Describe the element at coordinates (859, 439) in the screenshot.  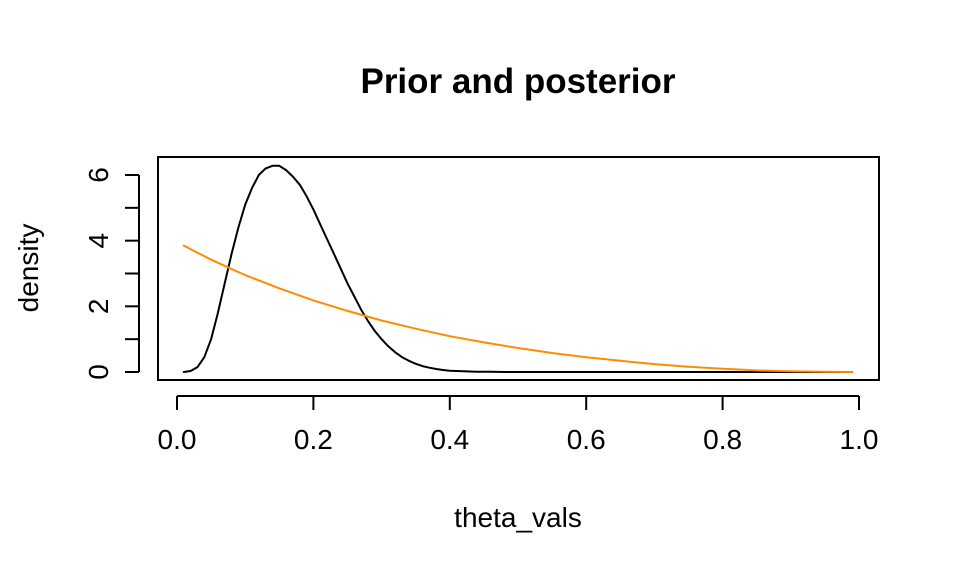
I see `x-tick-label: 1.0` at that location.